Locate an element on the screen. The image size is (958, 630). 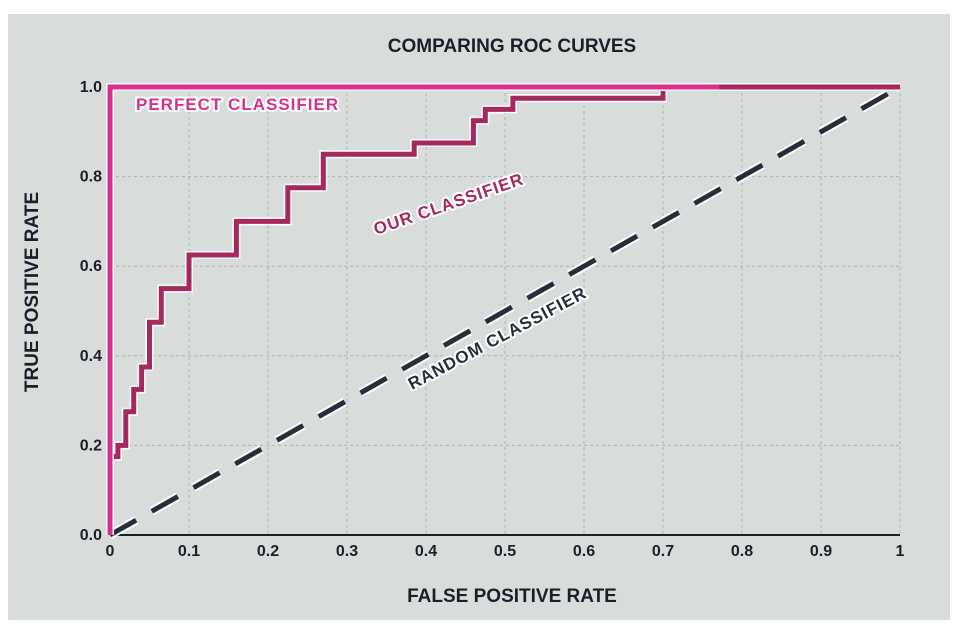
x-tick-label: 0.1 is located at coordinates (189, 551).